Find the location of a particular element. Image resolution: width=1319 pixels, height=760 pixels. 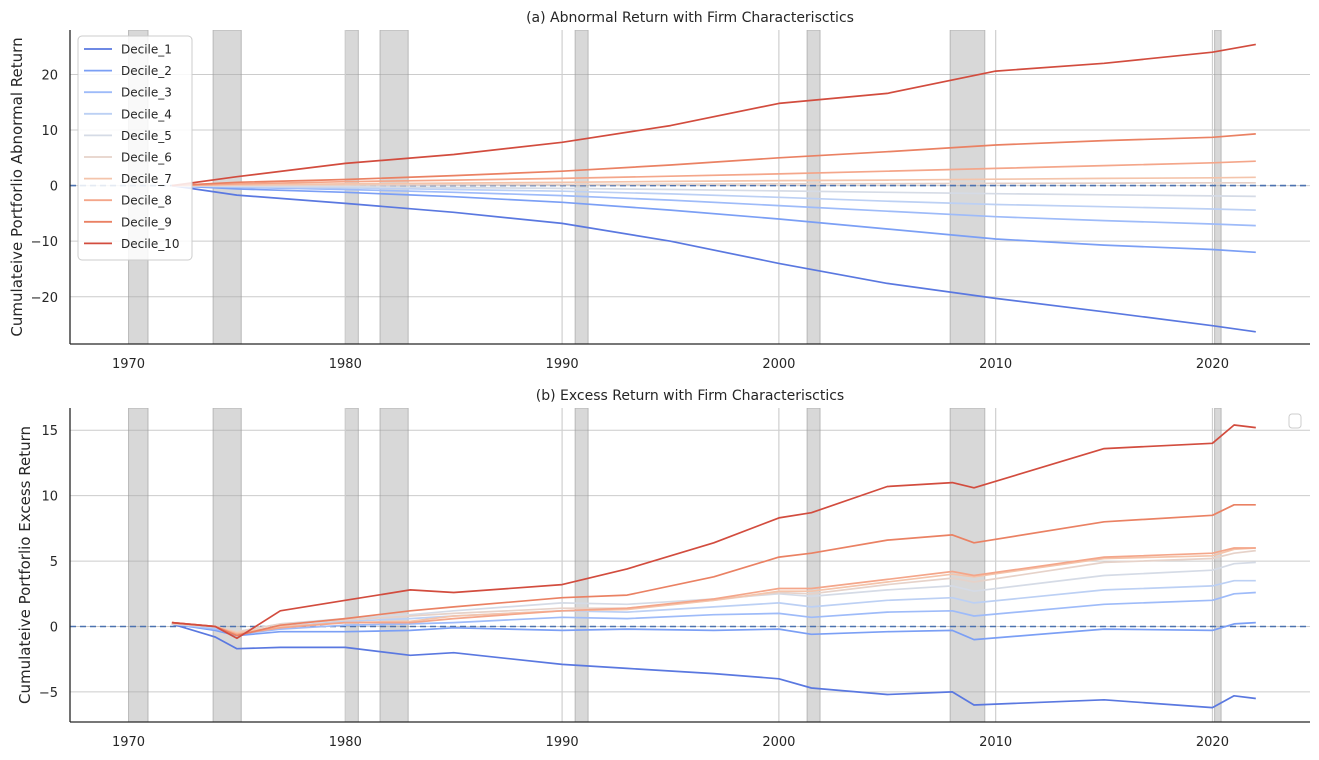

y-axis-label: Cumulateive Portforlio Excess Return is located at coordinates (25, 565).